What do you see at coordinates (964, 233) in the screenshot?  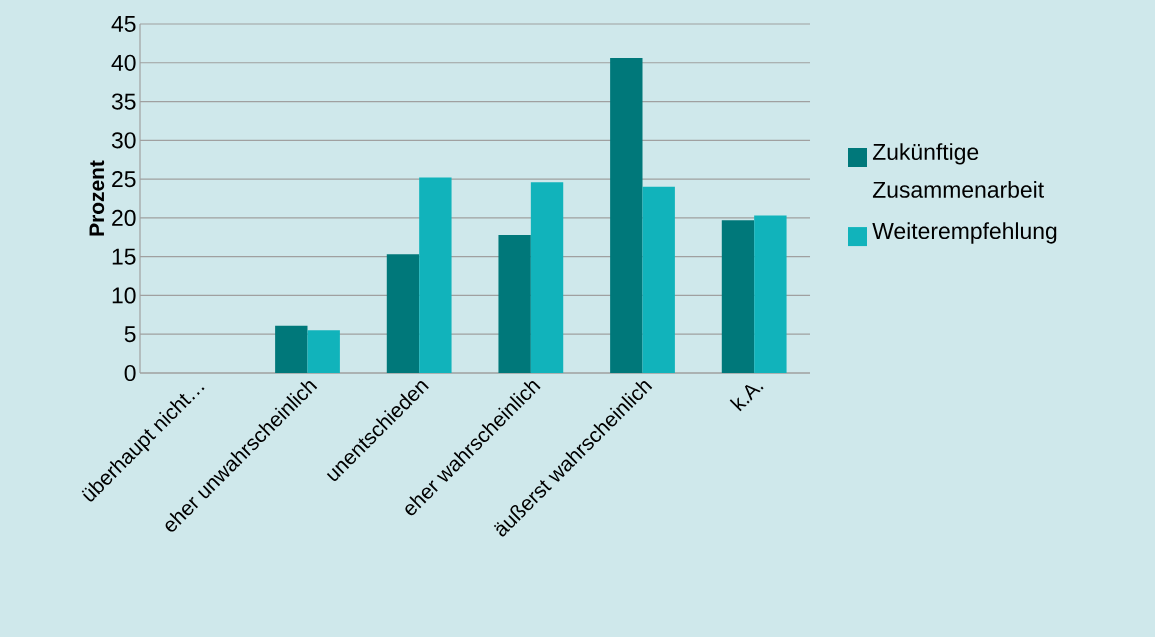 I see `legend-label: Weiterempfehlung` at bounding box center [964, 233].